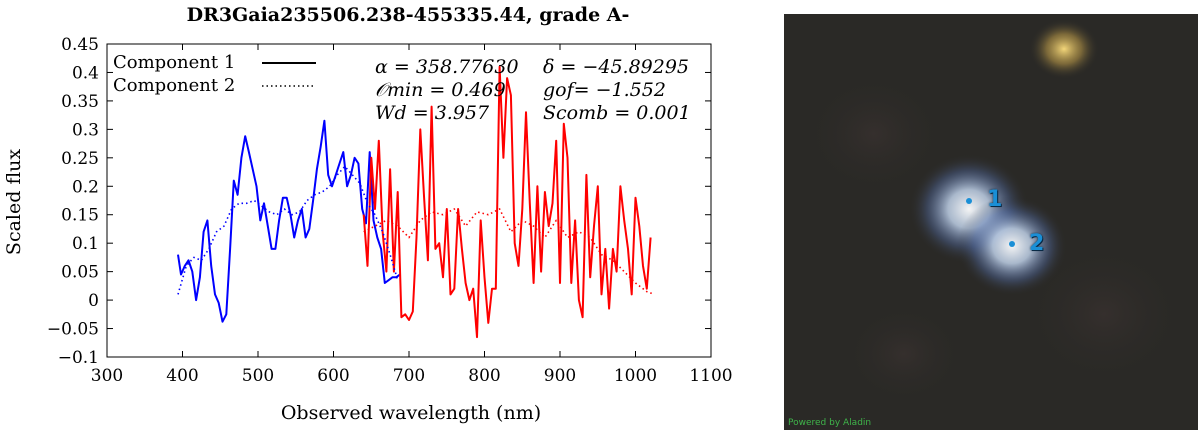 The width and height of the screenshot is (1200, 432). I want to click on x-tick-label: 300, so click(107, 376).